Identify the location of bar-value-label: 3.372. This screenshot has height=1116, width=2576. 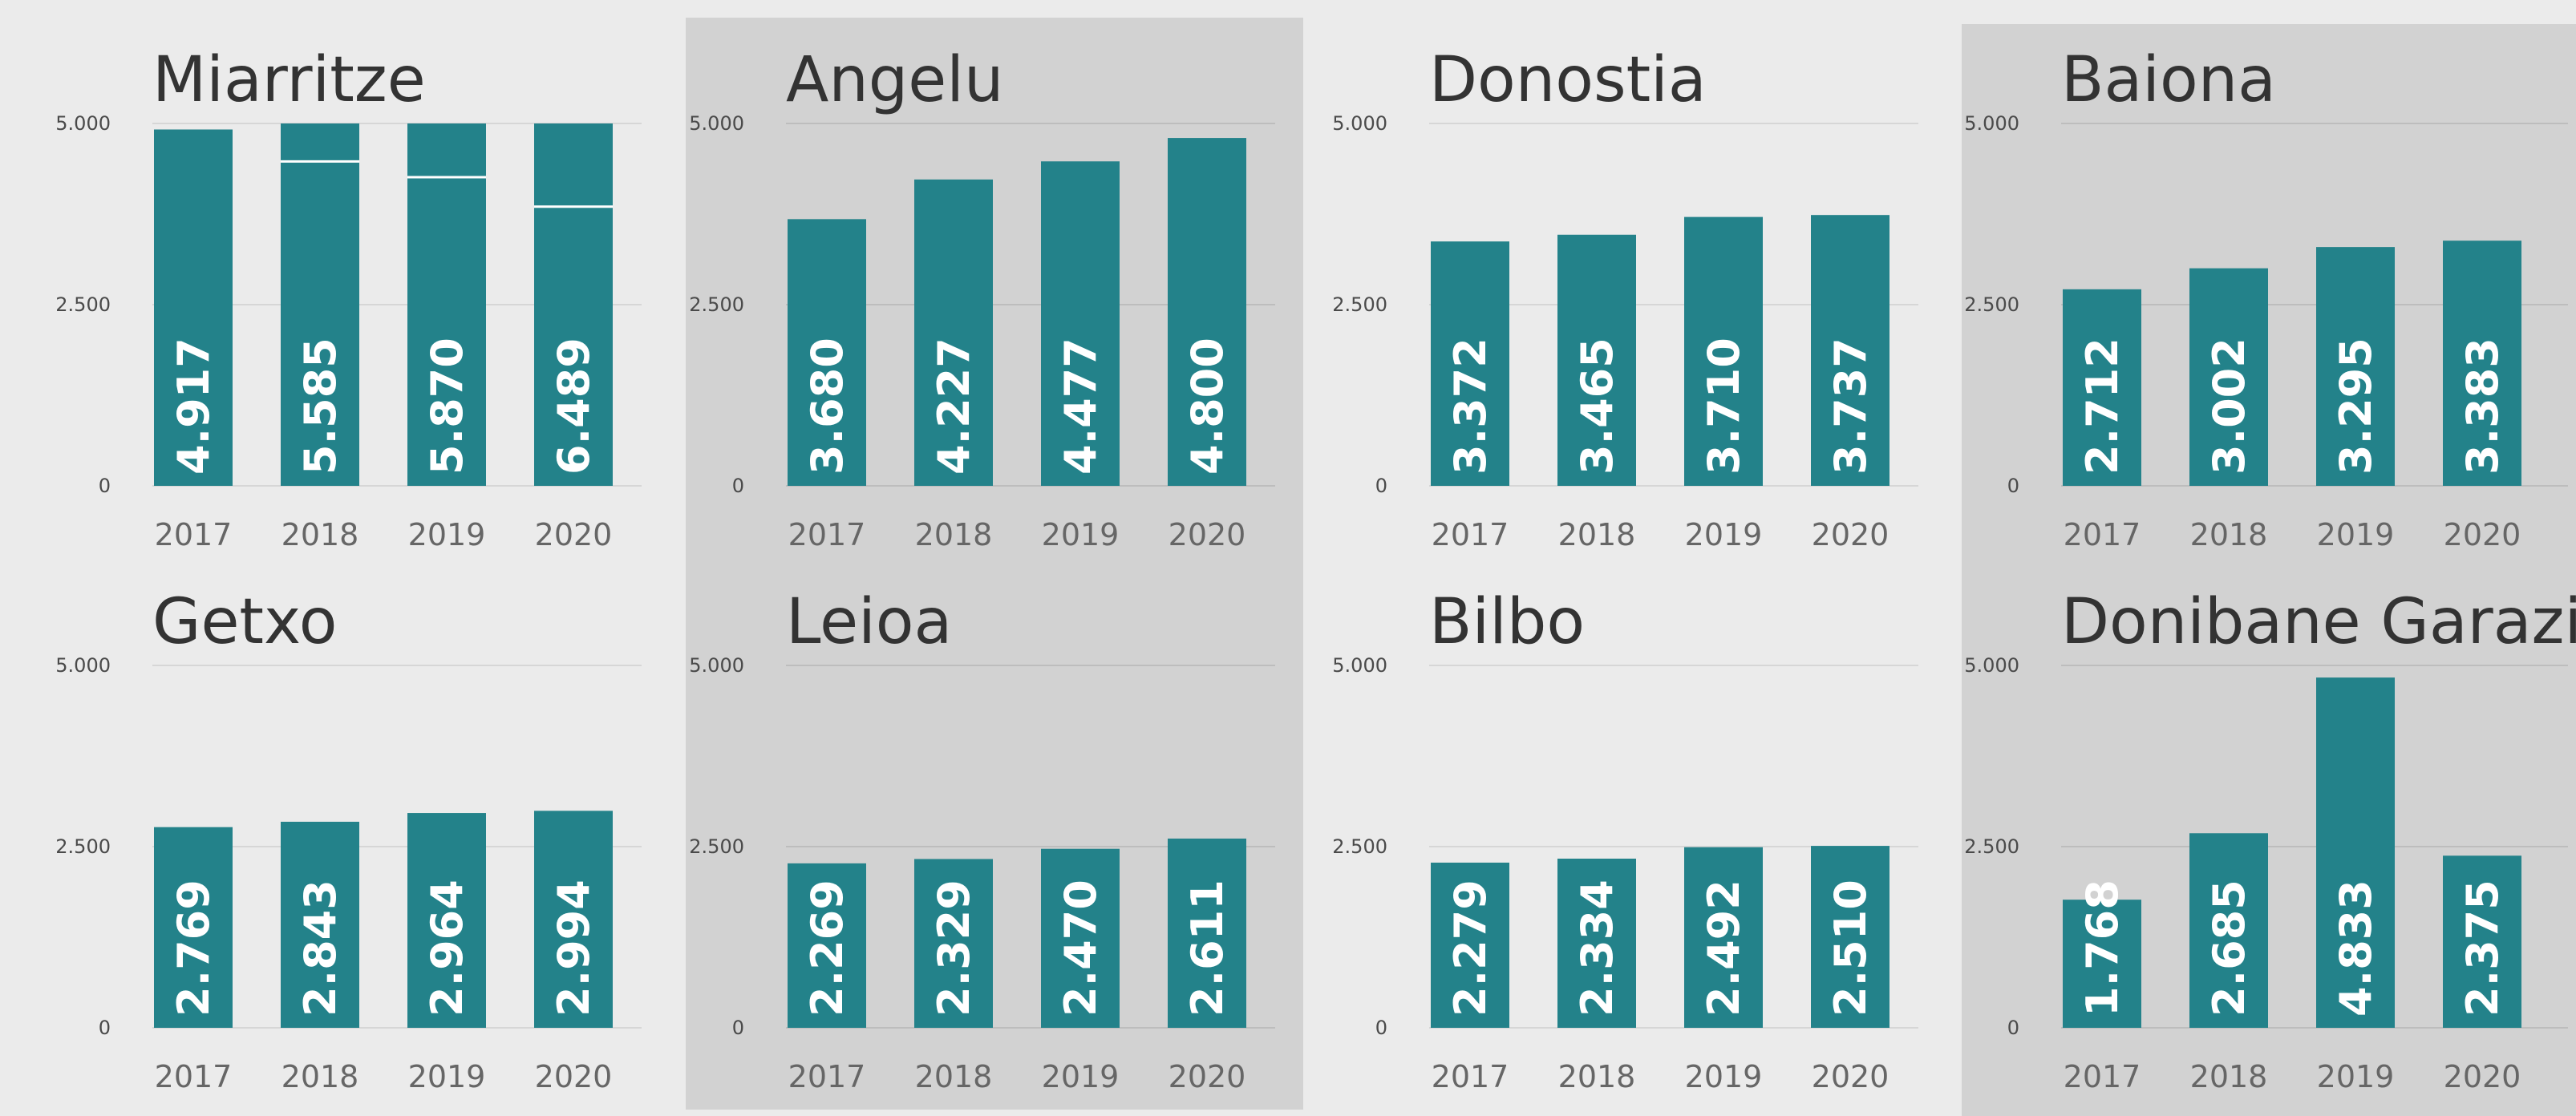
(1470, 406).